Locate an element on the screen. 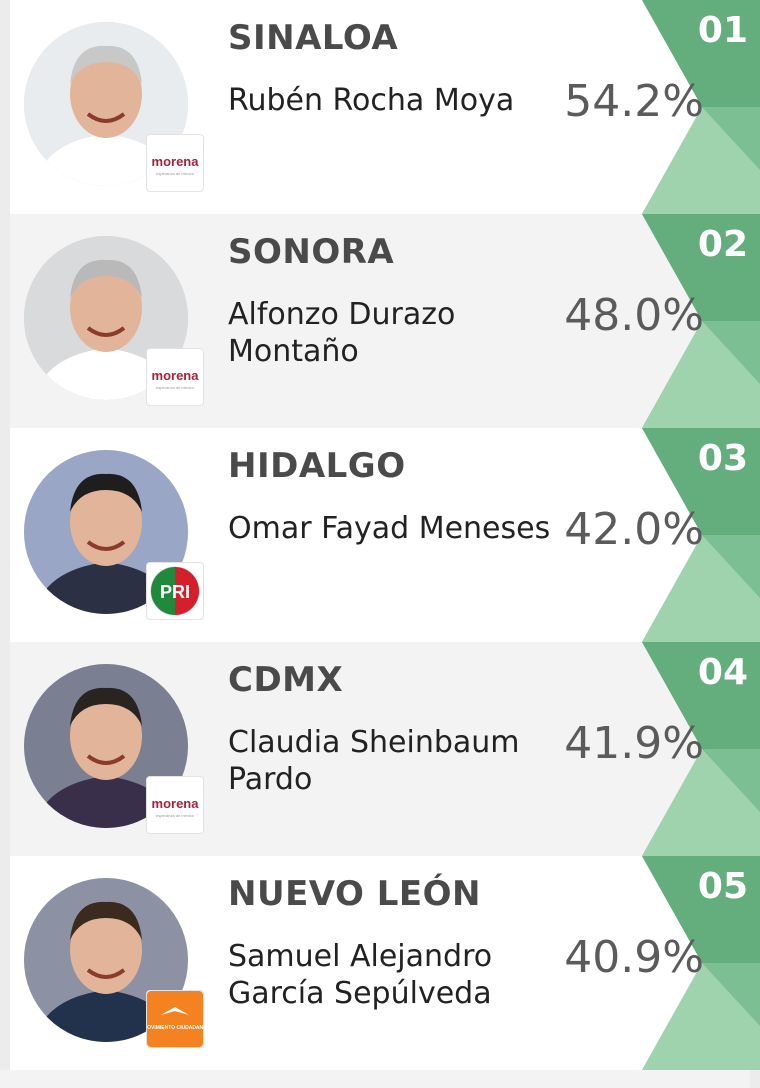  next-row-partial is located at coordinates (375, 1079).